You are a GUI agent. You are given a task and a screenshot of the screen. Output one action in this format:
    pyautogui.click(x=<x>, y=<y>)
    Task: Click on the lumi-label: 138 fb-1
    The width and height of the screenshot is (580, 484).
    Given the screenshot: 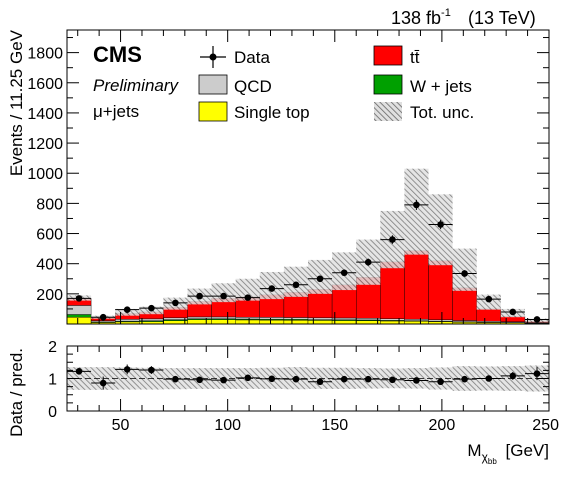 What is the action you would take?
    pyautogui.click(x=421, y=17)
    